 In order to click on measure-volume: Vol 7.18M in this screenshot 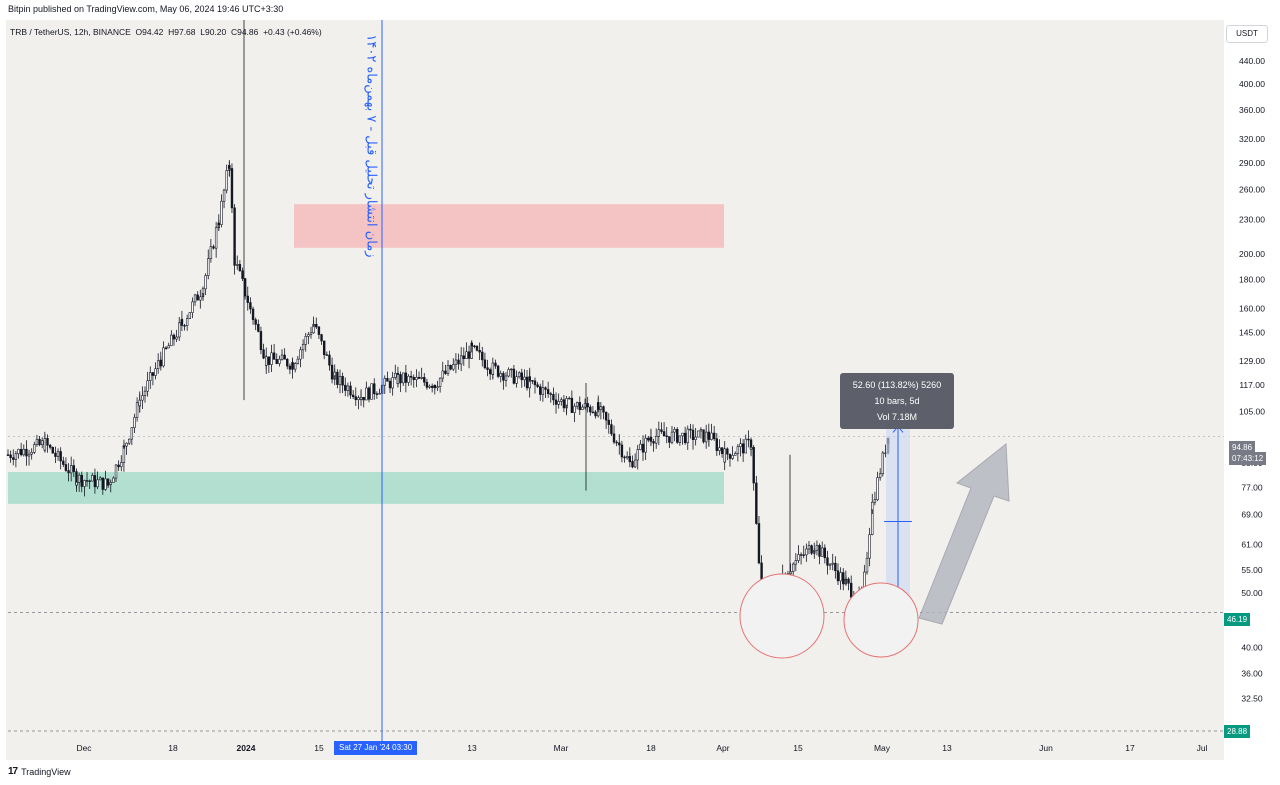, I will do `click(897, 417)`.